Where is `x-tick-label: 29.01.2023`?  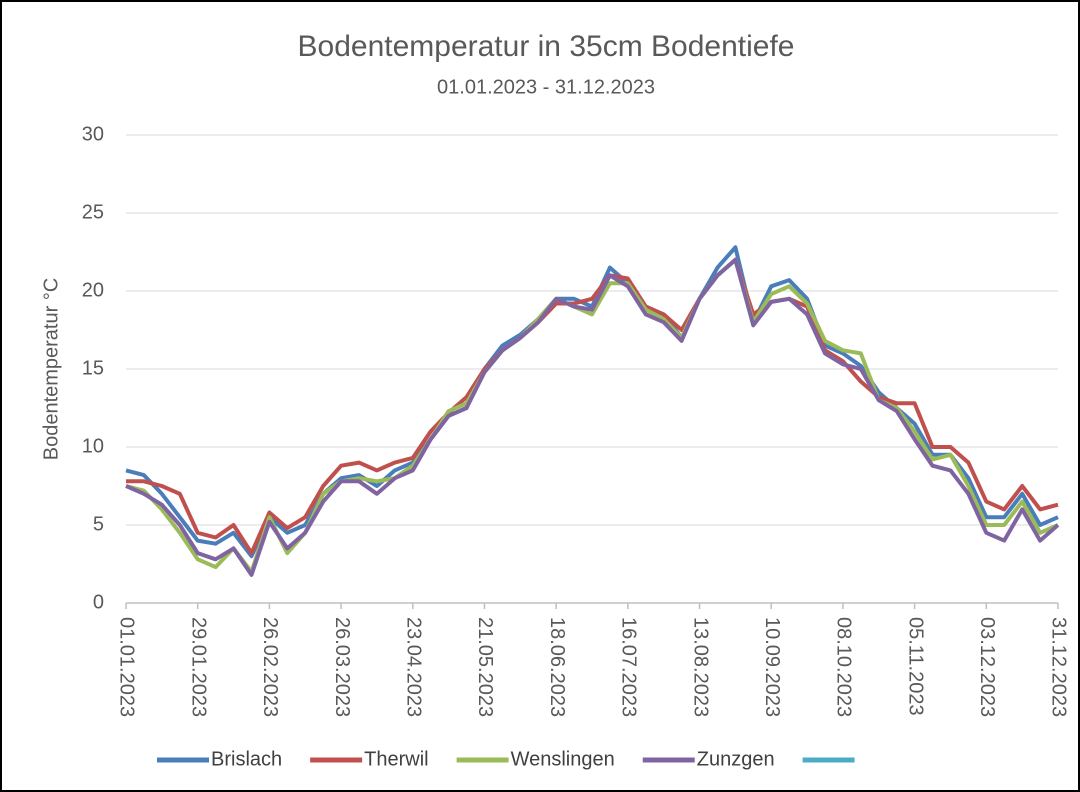
x-tick-label: 29.01.2023 is located at coordinates (198, 667).